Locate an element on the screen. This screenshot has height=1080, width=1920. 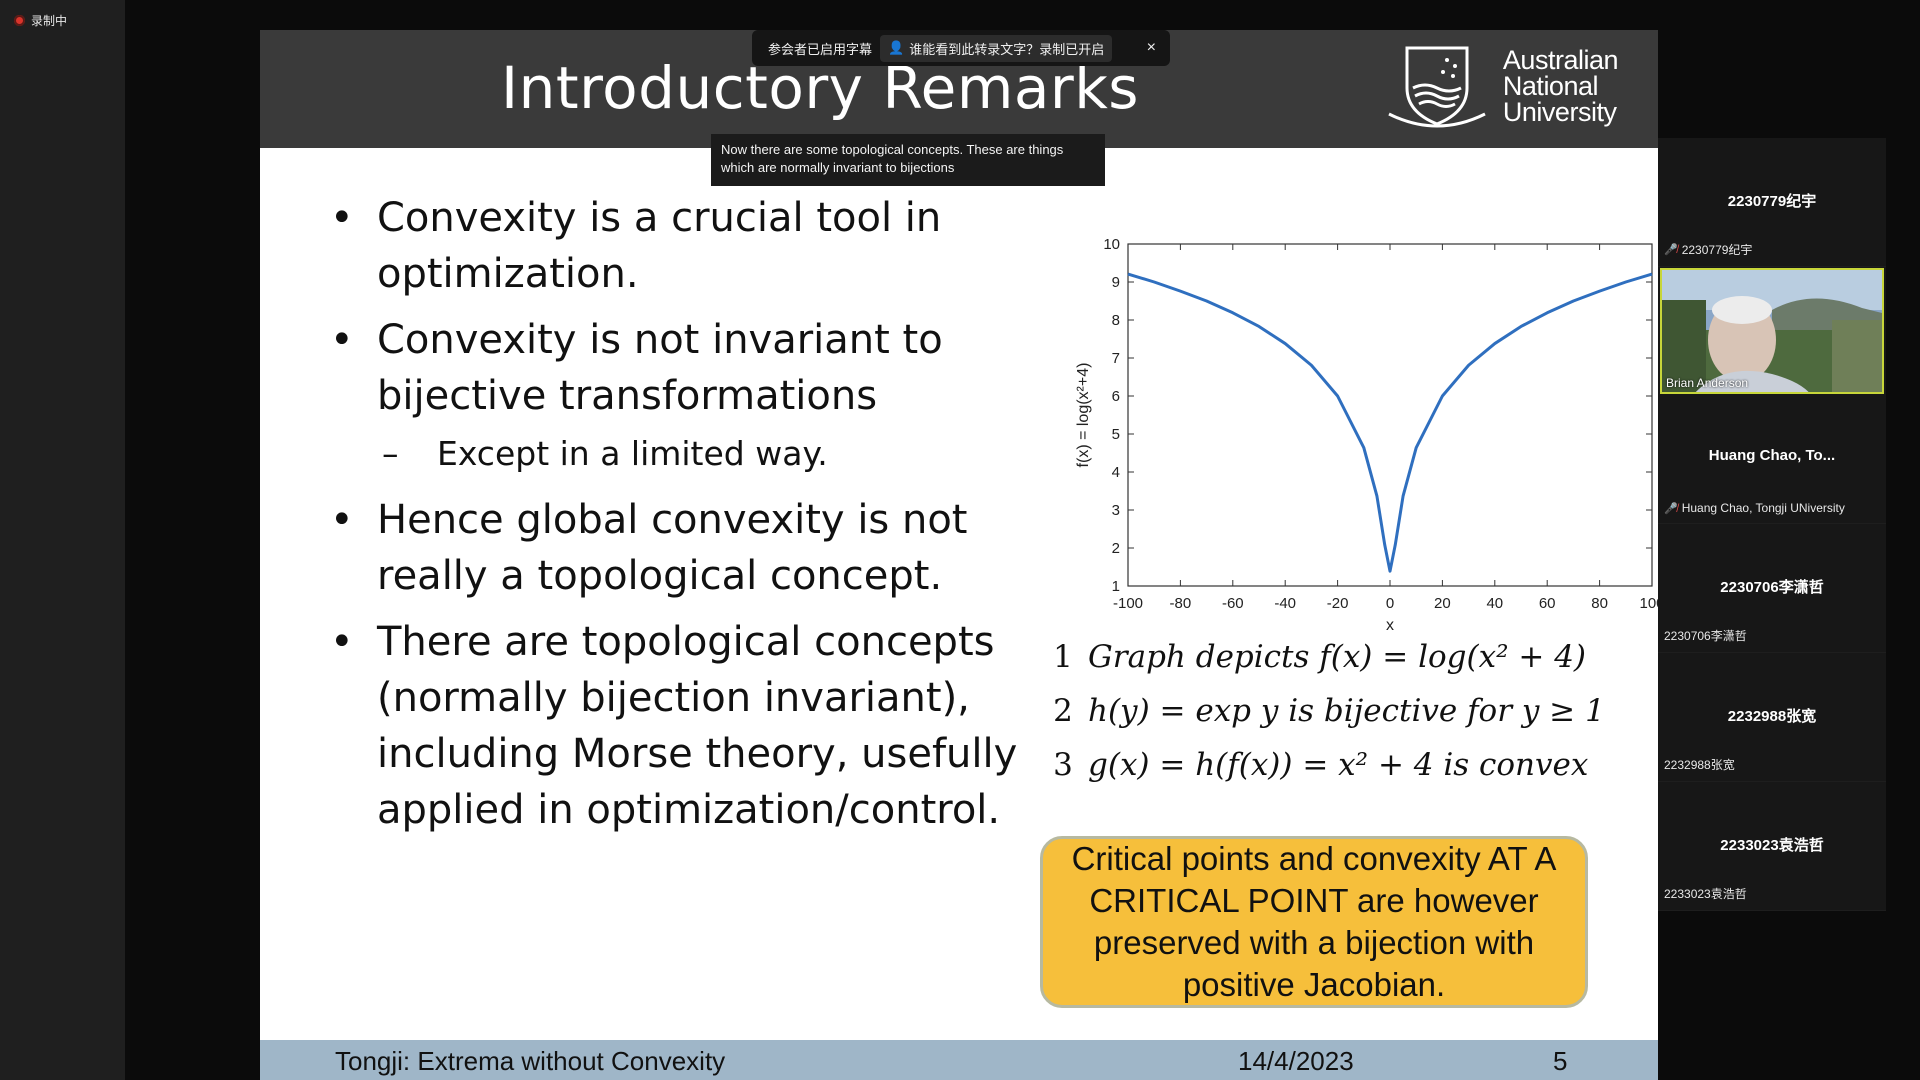
x-tick-label: 0 is located at coordinates (1390, 603).